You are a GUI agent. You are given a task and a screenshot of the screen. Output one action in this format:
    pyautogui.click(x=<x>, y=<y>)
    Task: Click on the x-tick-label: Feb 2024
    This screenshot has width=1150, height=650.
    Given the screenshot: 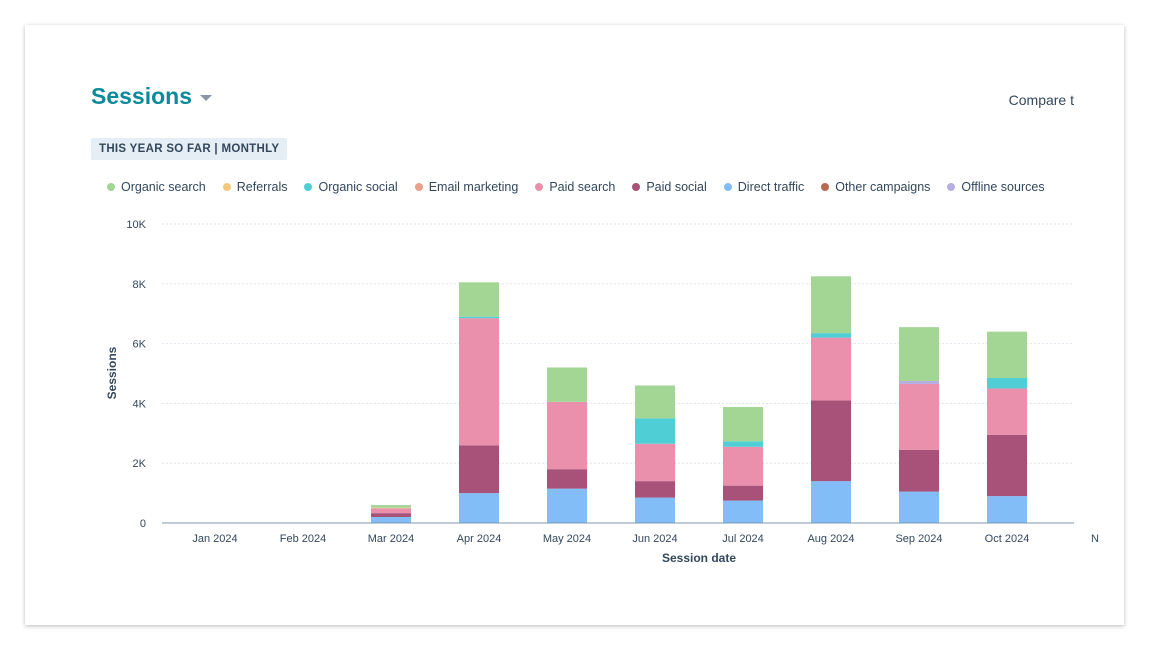 What is the action you would take?
    pyautogui.click(x=303, y=539)
    